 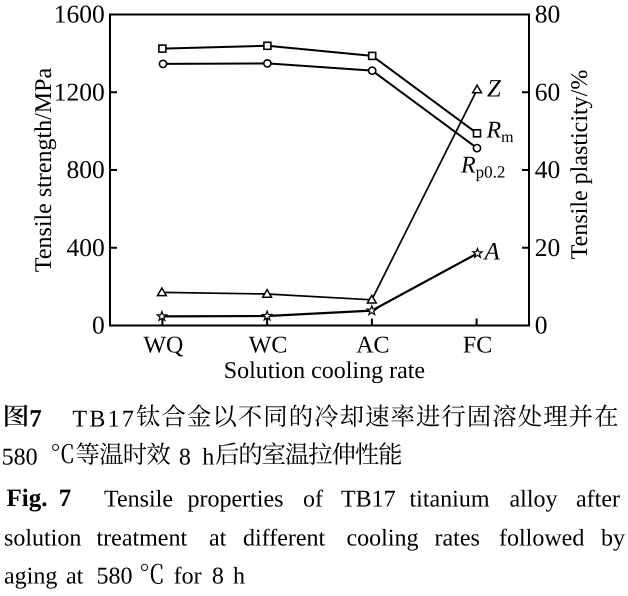 What do you see at coordinates (236, 499) in the screenshot?
I see `svg-text: properties` at bounding box center [236, 499].